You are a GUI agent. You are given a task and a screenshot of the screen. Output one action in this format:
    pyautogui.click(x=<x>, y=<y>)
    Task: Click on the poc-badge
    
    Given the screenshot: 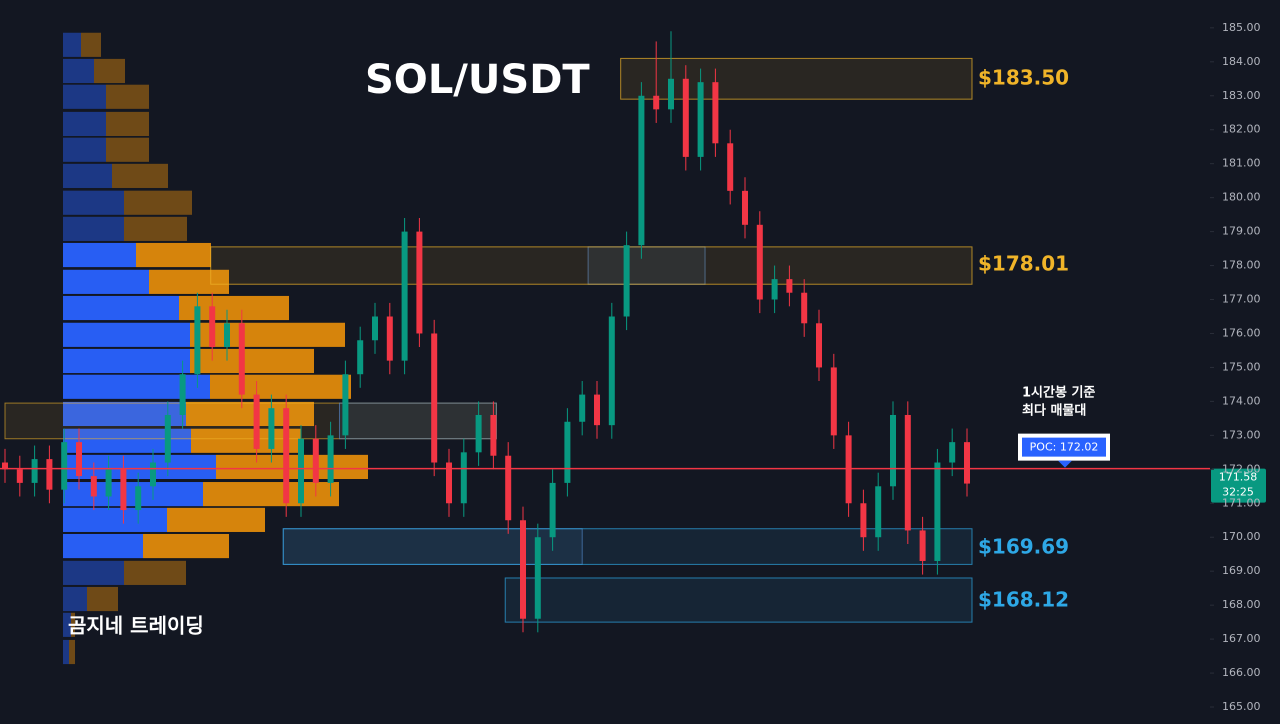 What is the action you would take?
    pyautogui.click(x=1064, y=447)
    